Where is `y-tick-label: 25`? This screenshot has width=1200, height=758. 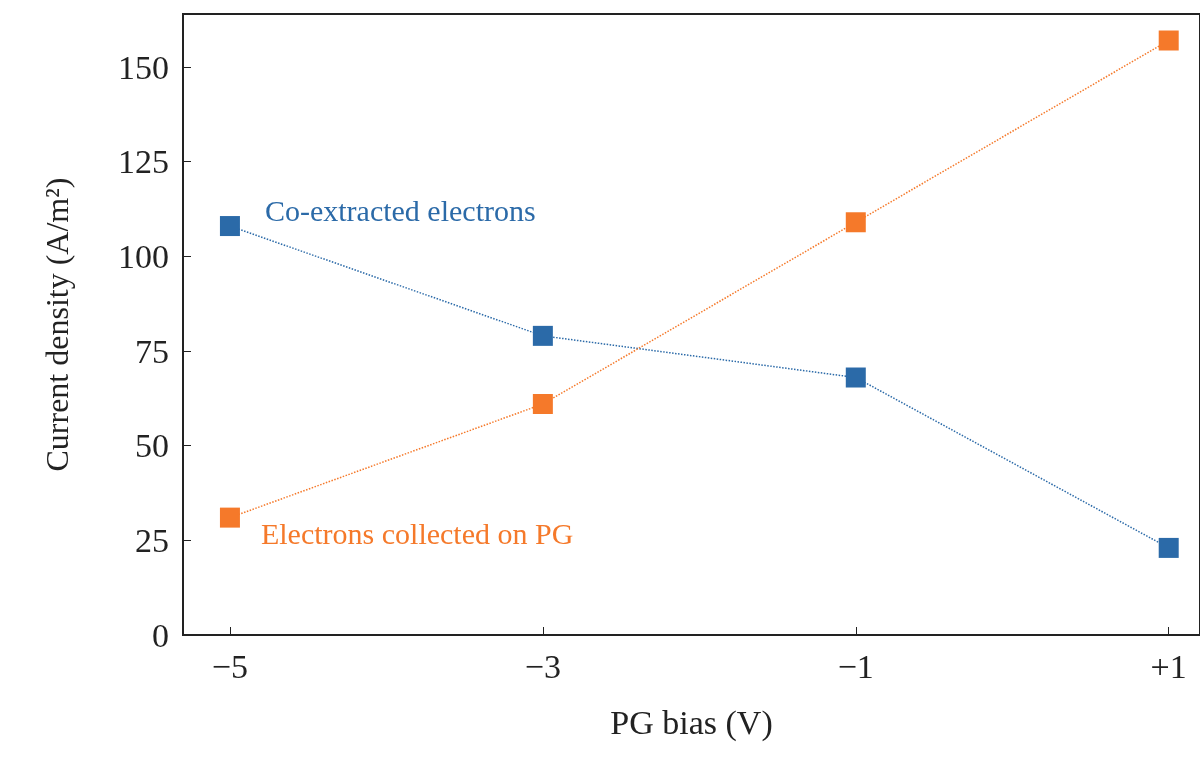 y-tick-label: 25 is located at coordinates (152, 540).